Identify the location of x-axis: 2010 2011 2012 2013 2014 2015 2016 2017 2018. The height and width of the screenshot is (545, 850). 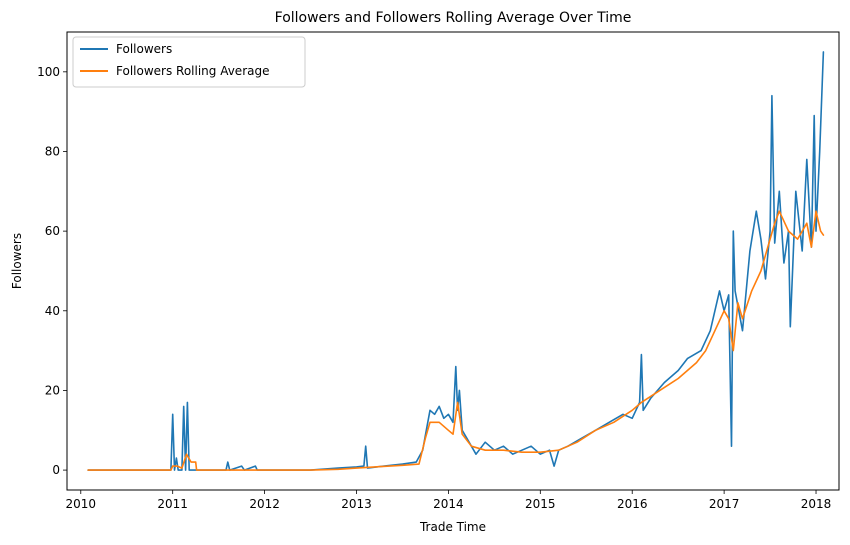
(449, 500).